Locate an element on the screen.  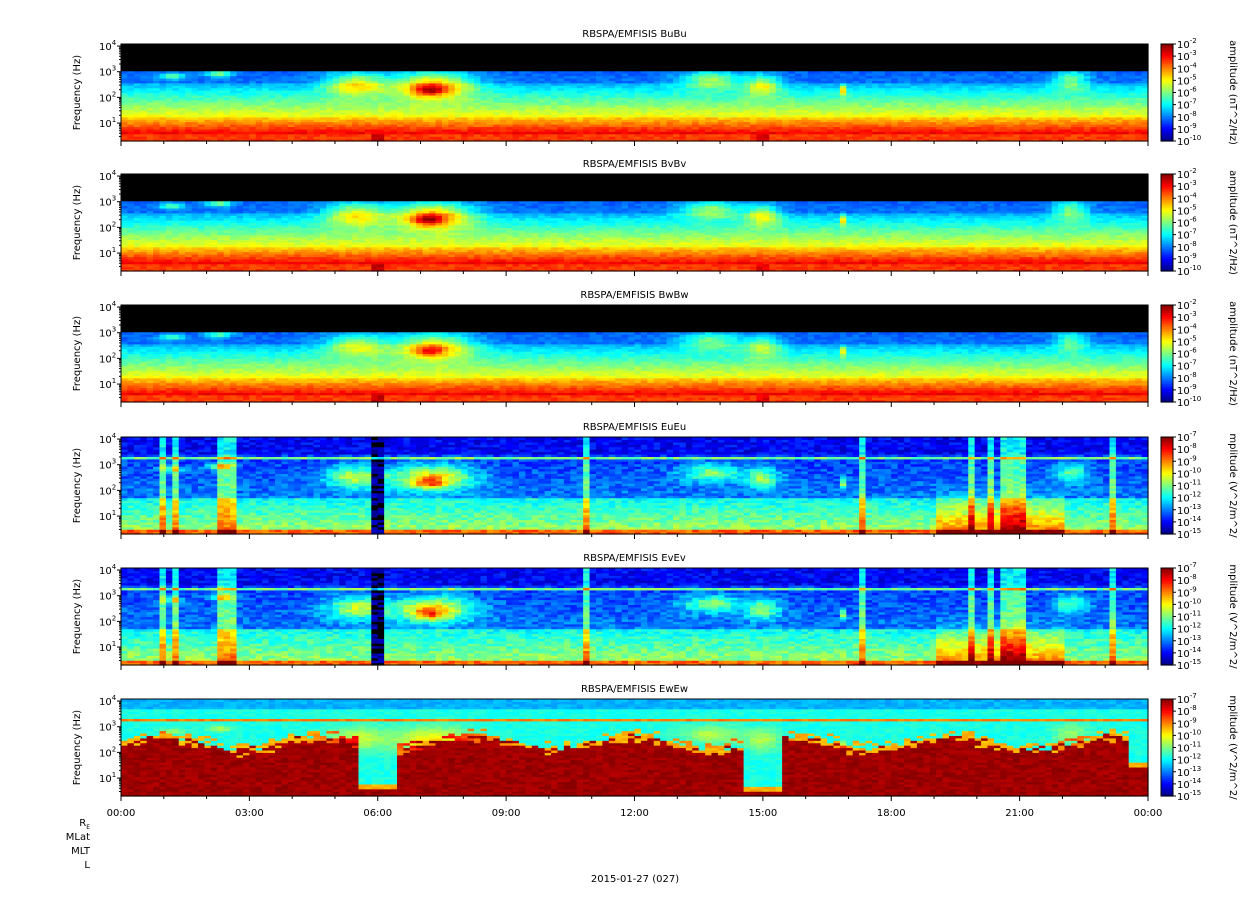
panel-title-0: RBSPA/EMFISIS BuBu is located at coordinates (634, 34).